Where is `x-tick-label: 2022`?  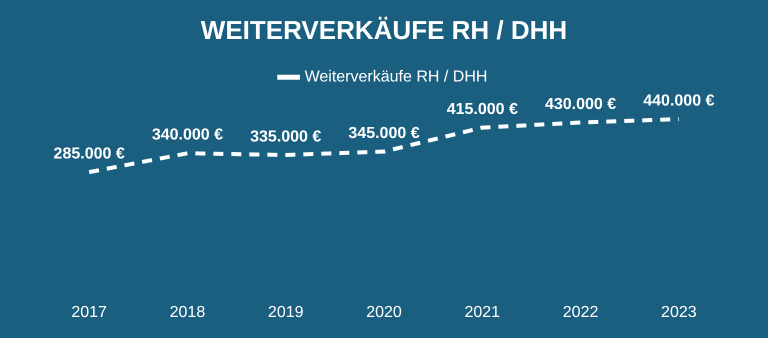 x-tick-label: 2022 is located at coordinates (580, 312).